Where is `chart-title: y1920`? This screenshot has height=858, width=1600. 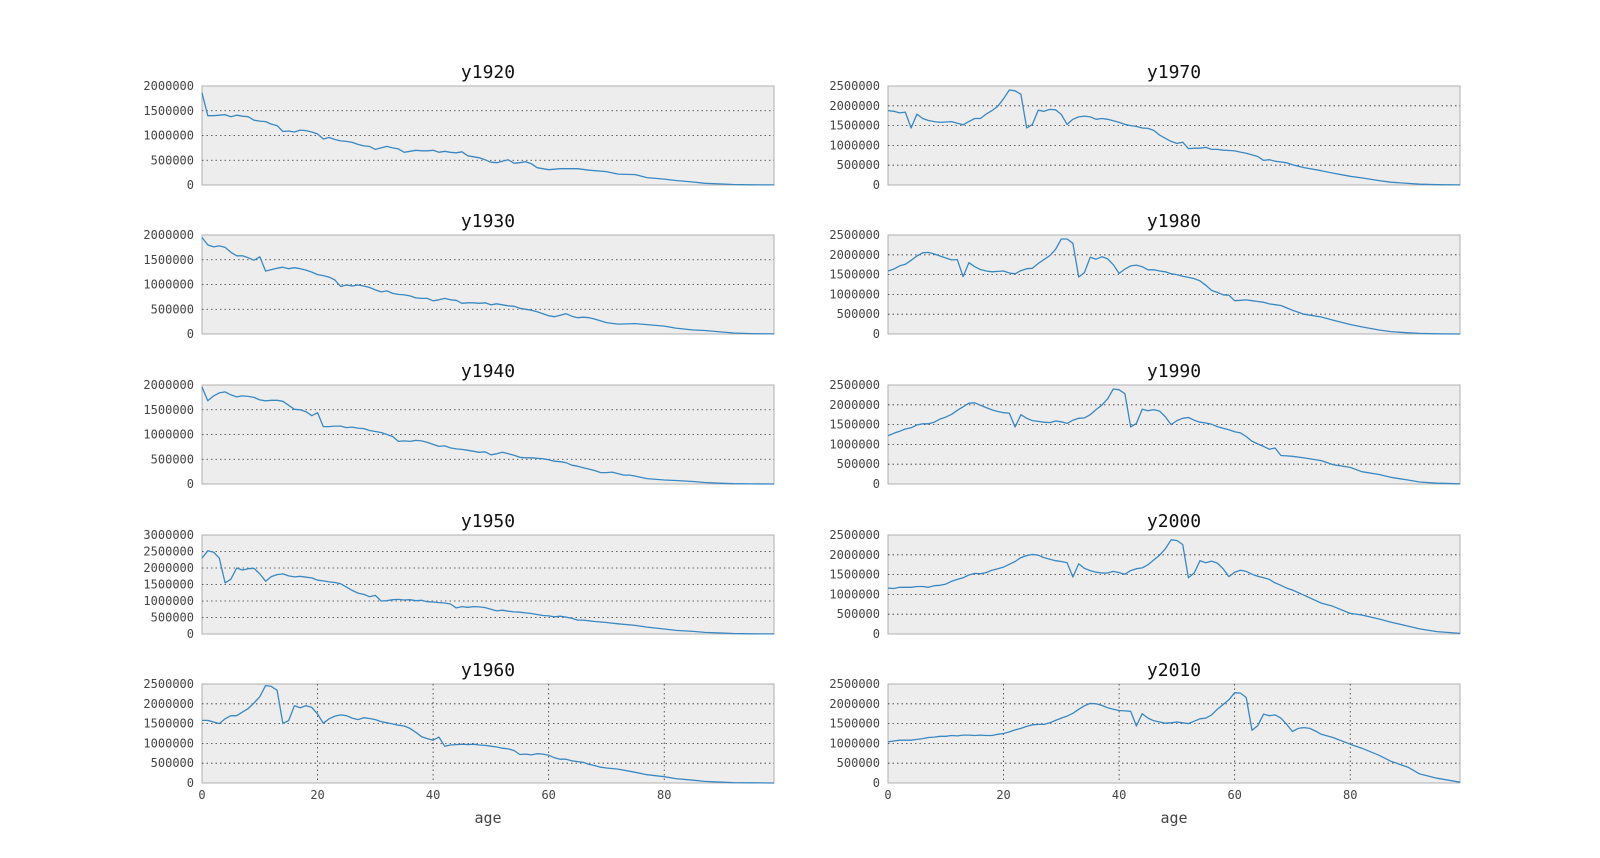 chart-title: y1920 is located at coordinates (488, 72).